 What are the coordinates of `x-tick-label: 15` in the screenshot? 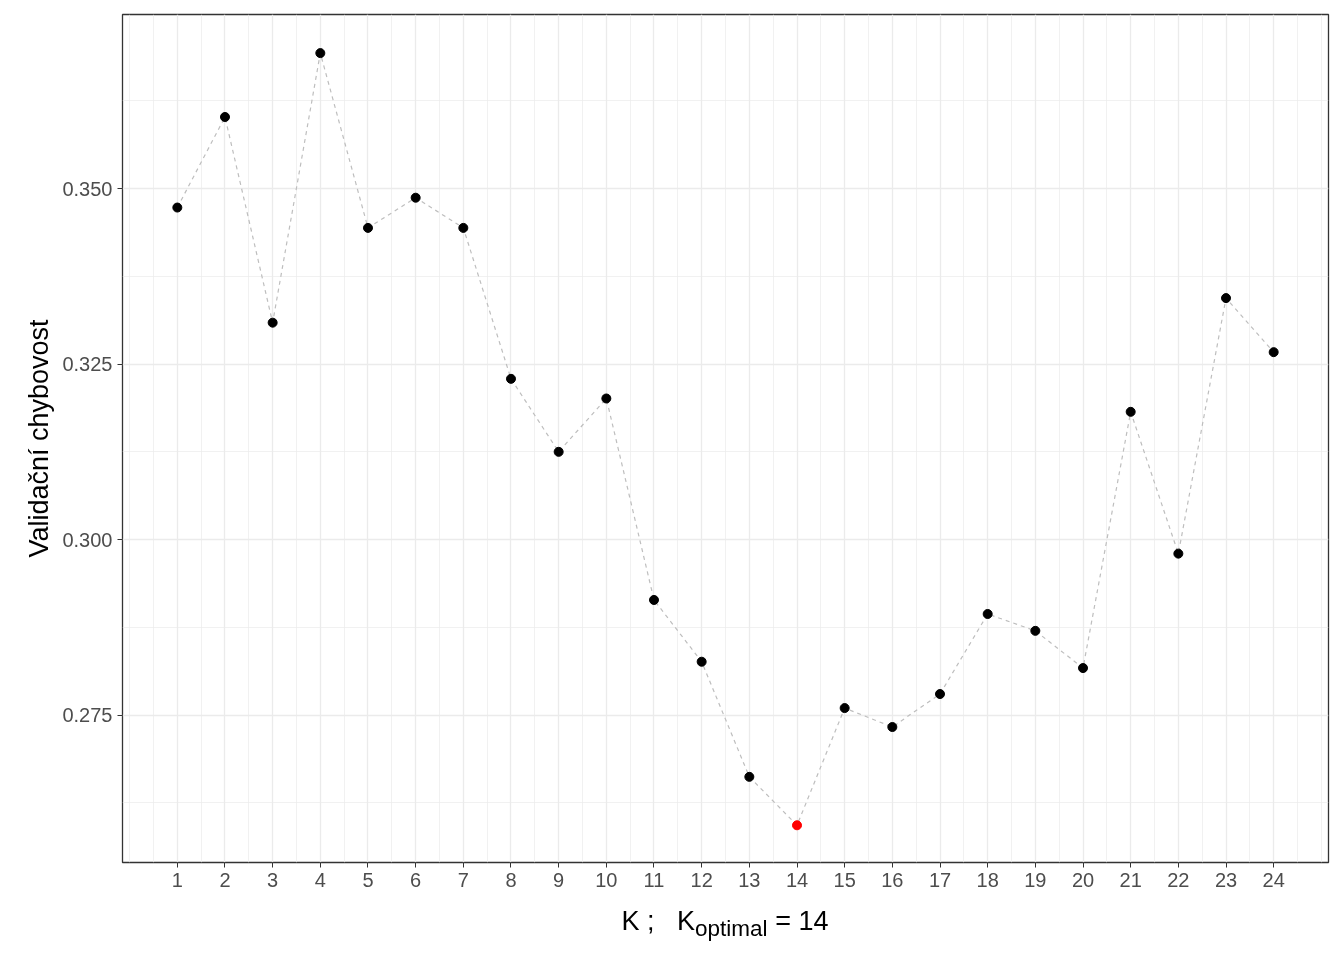 It's located at (844, 879).